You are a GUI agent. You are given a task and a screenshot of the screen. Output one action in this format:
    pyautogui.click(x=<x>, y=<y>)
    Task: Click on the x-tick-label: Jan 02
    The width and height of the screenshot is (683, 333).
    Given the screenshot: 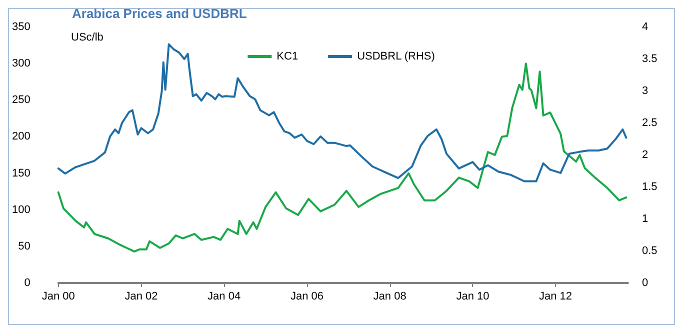 What is the action you would take?
    pyautogui.click(x=141, y=296)
    